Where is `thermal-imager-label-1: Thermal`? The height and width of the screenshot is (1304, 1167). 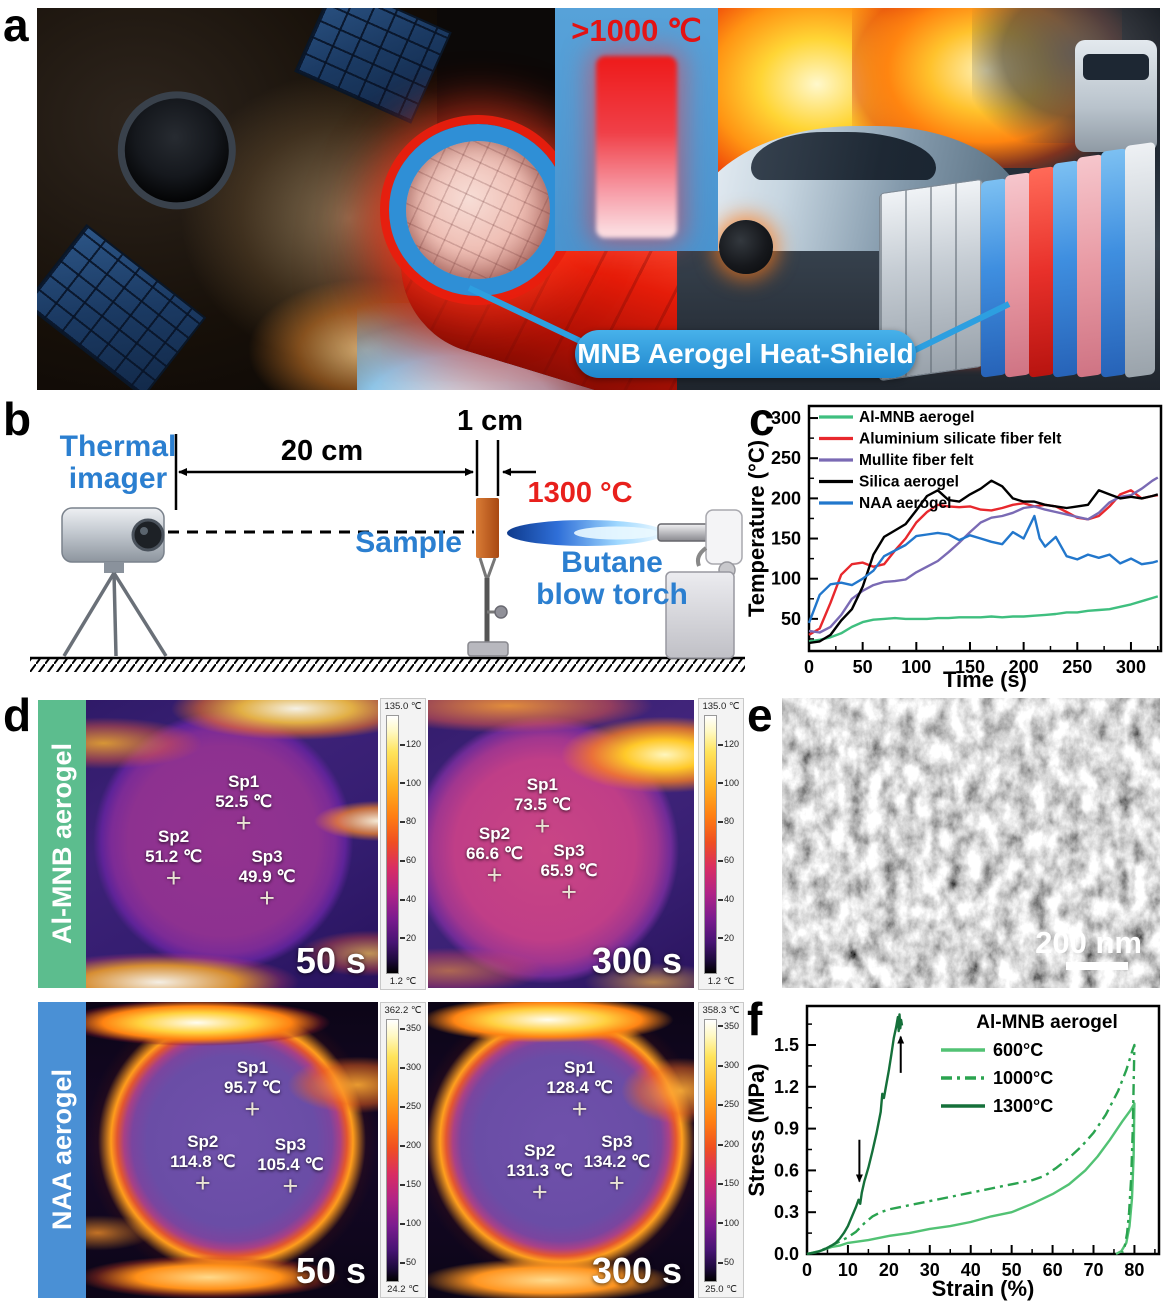 thermal-imager-label-1: Thermal is located at coordinates (118, 446).